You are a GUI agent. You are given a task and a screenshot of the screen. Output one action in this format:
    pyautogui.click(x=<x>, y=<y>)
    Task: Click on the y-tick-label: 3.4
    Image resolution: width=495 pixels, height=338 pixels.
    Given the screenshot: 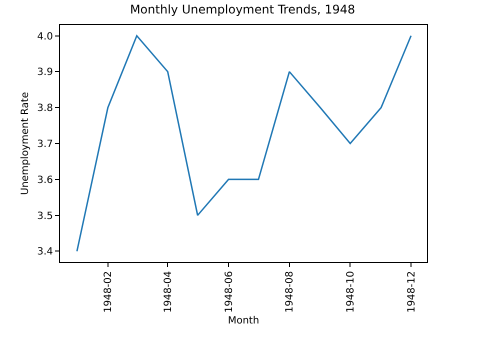 What is the action you would take?
    pyautogui.click(x=45, y=252)
    